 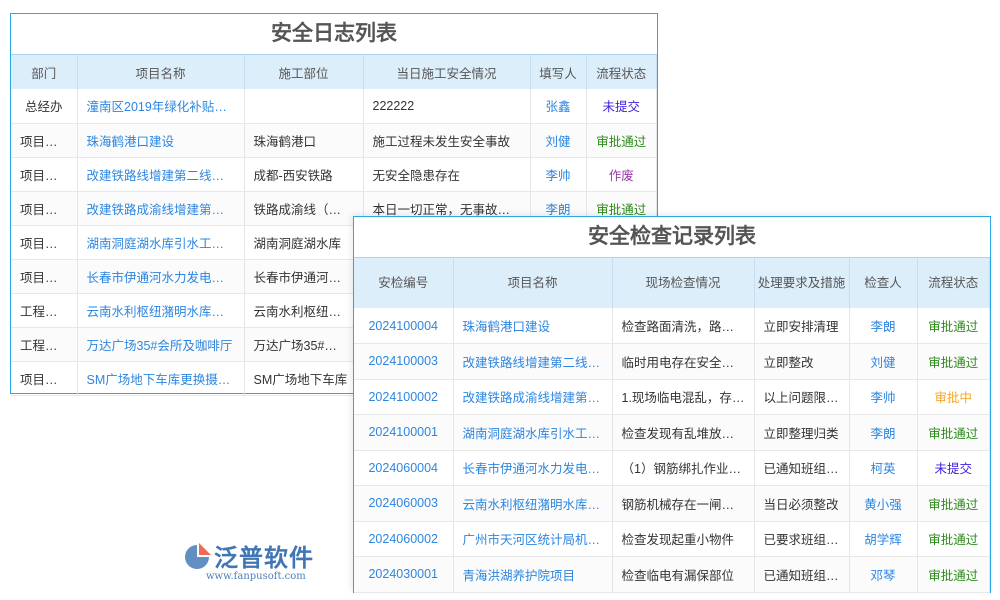 What do you see at coordinates (404, 326) in the screenshot?
I see `row-link: 2024100004` at bounding box center [404, 326].